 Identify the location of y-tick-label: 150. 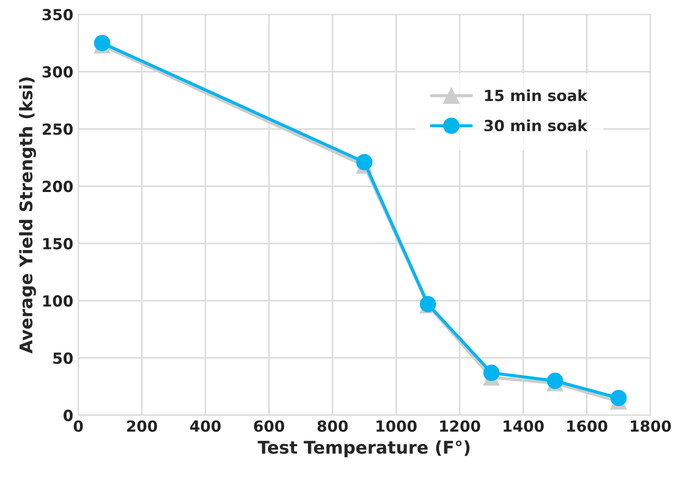
(58, 244).